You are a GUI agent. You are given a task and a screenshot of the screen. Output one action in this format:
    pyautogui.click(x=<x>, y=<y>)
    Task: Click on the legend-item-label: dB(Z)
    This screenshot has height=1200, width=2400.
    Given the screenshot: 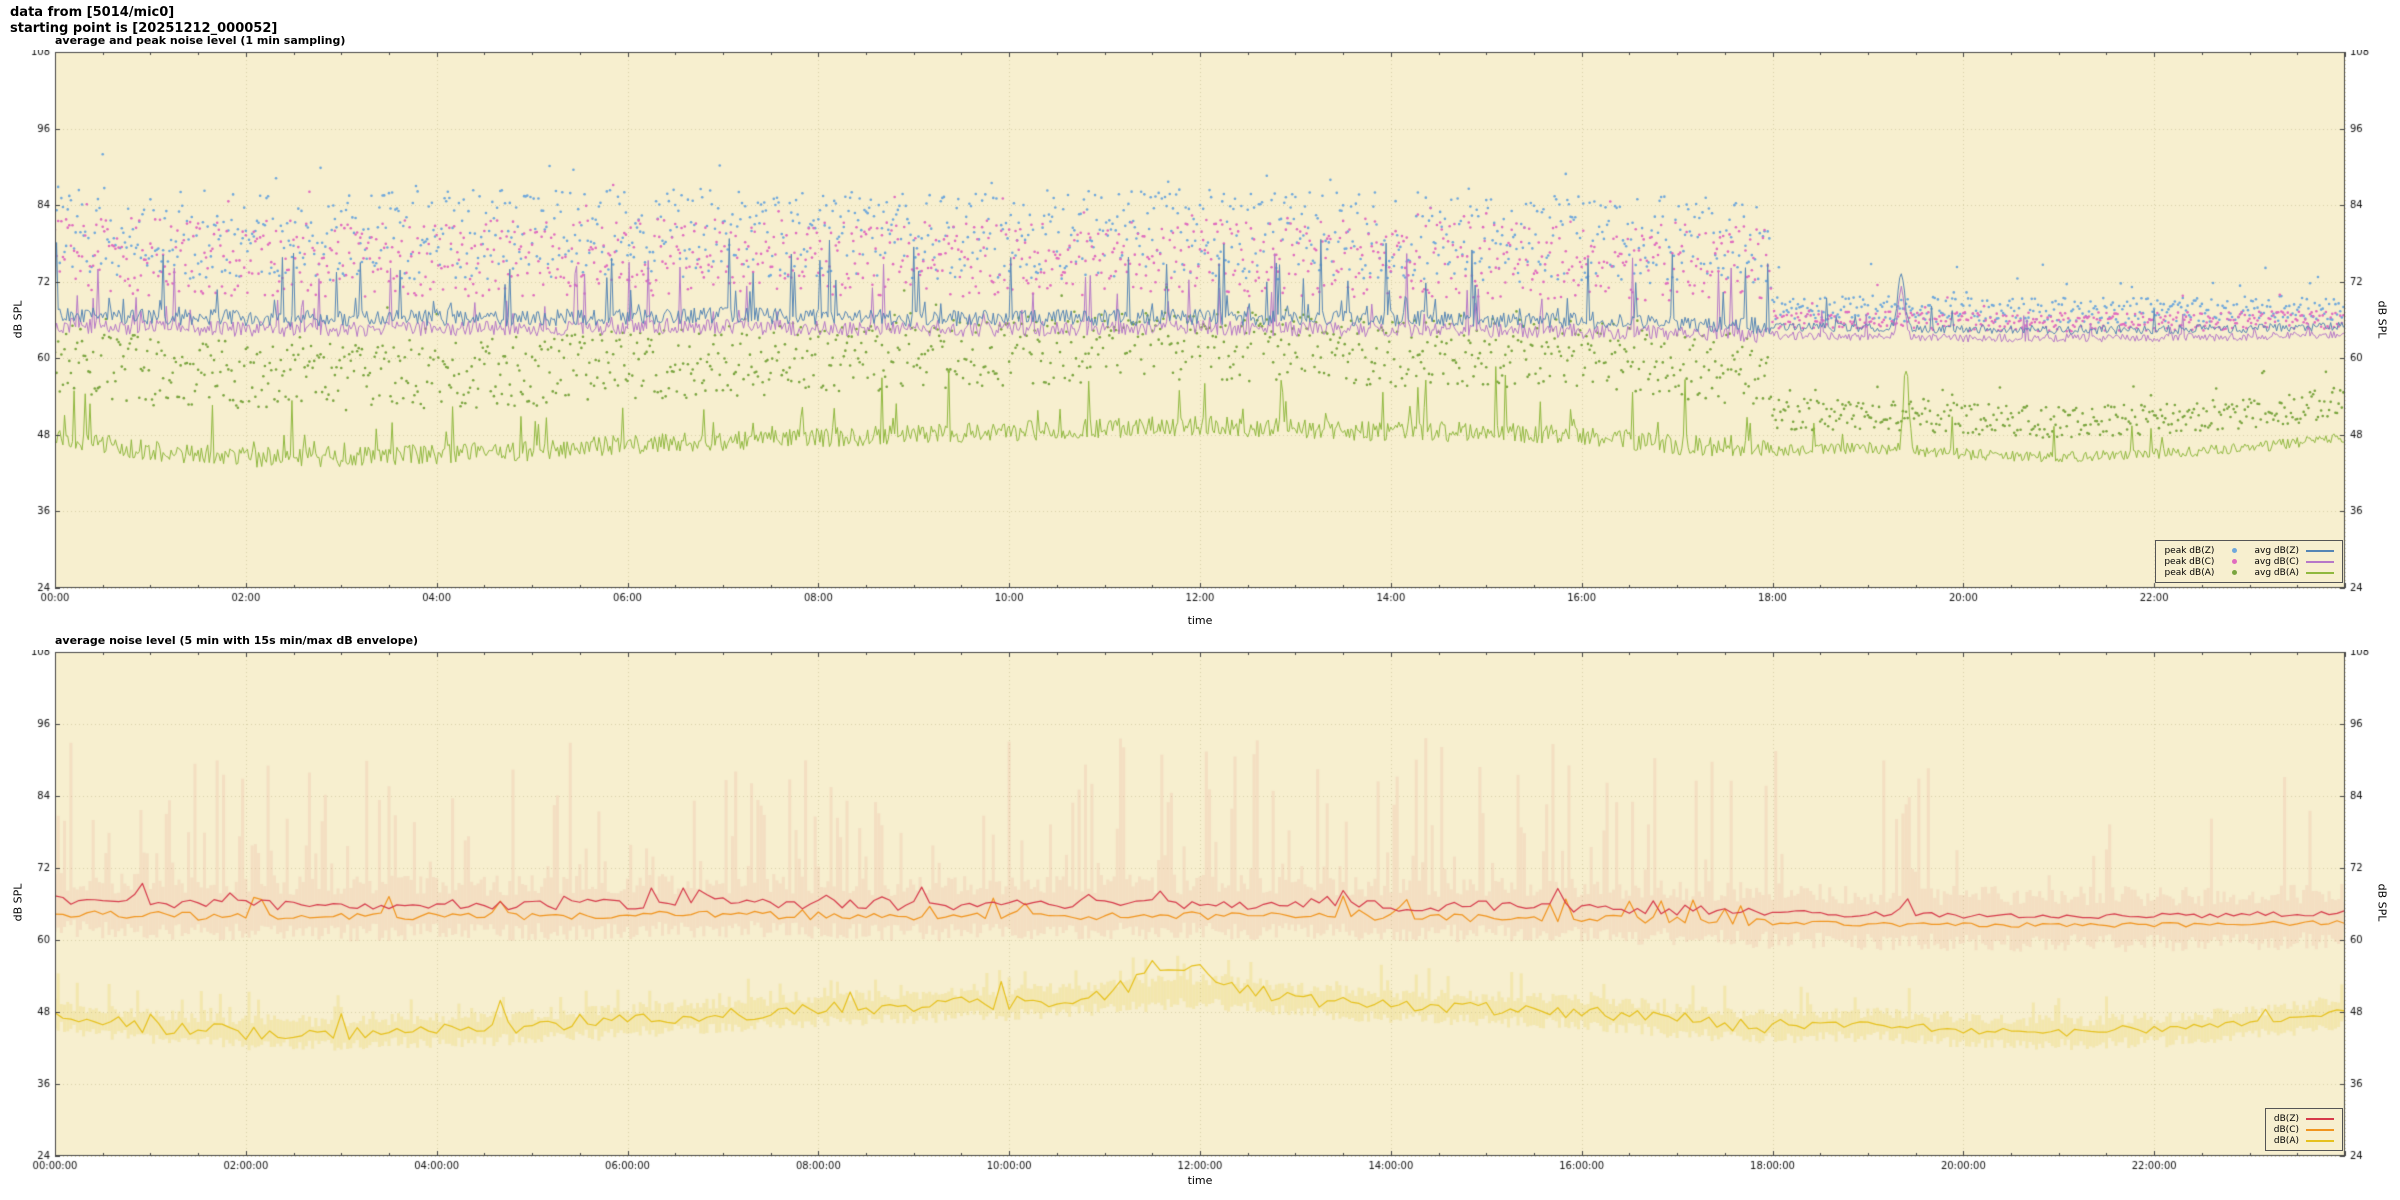 What is the action you would take?
    pyautogui.click(x=2286, y=1118)
    